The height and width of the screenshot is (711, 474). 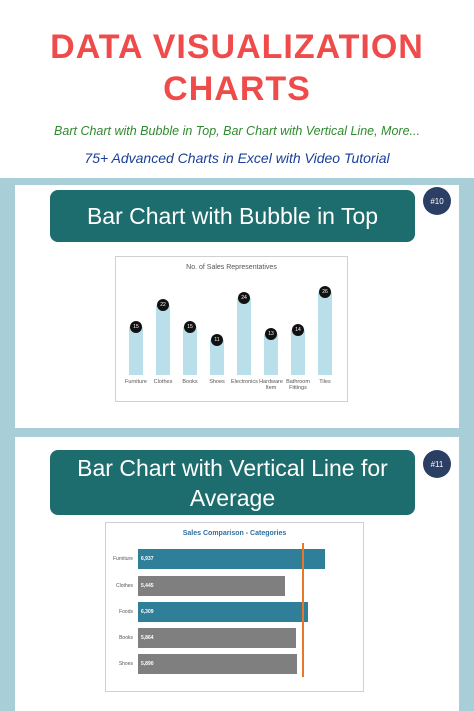 What do you see at coordinates (135, 382) in the screenshot?
I see `x-tick-label: Furniture` at bounding box center [135, 382].